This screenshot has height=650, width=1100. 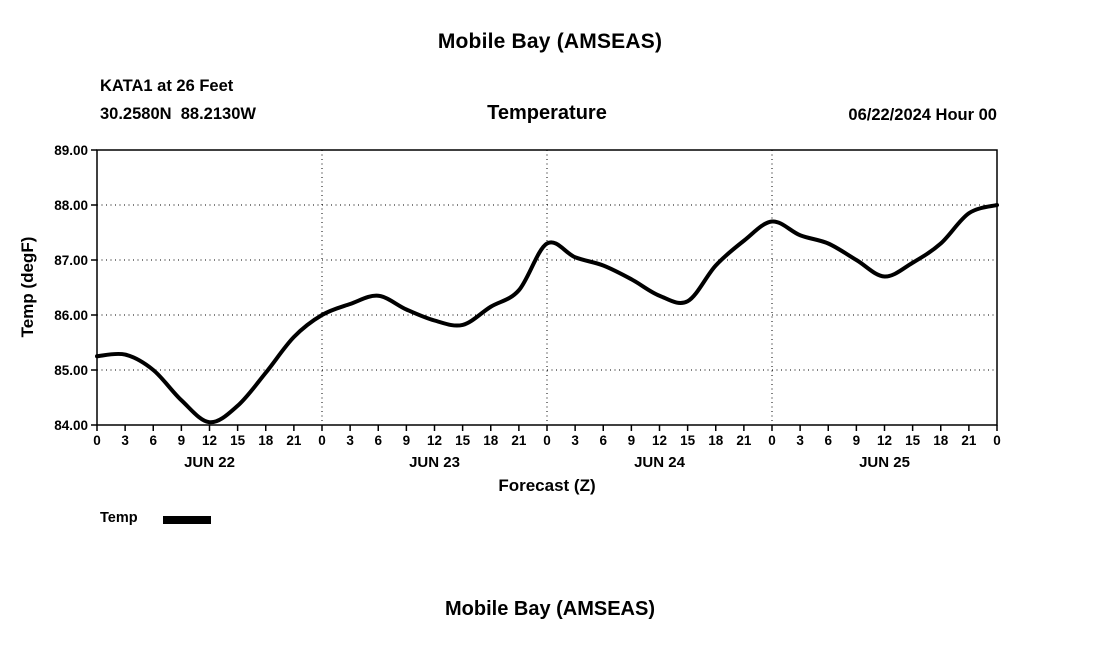 I want to click on y-tick-label: 84.00, so click(x=71, y=425).